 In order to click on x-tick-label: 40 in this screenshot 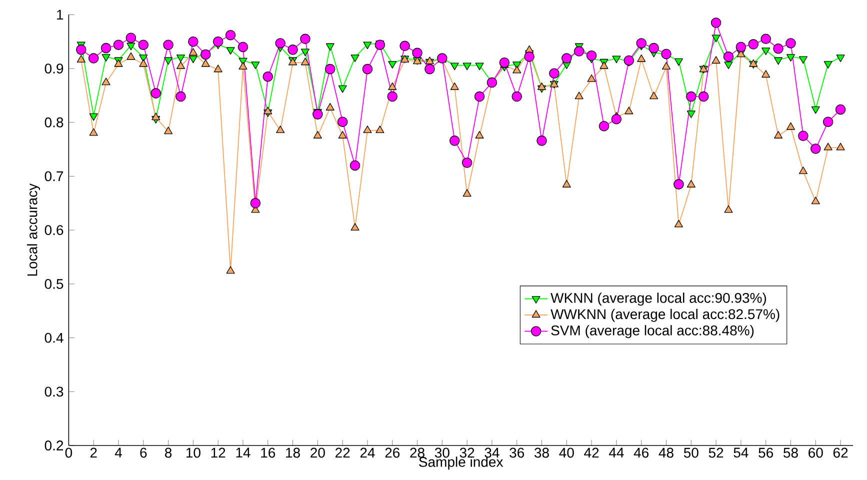, I will do `click(566, 453)`.